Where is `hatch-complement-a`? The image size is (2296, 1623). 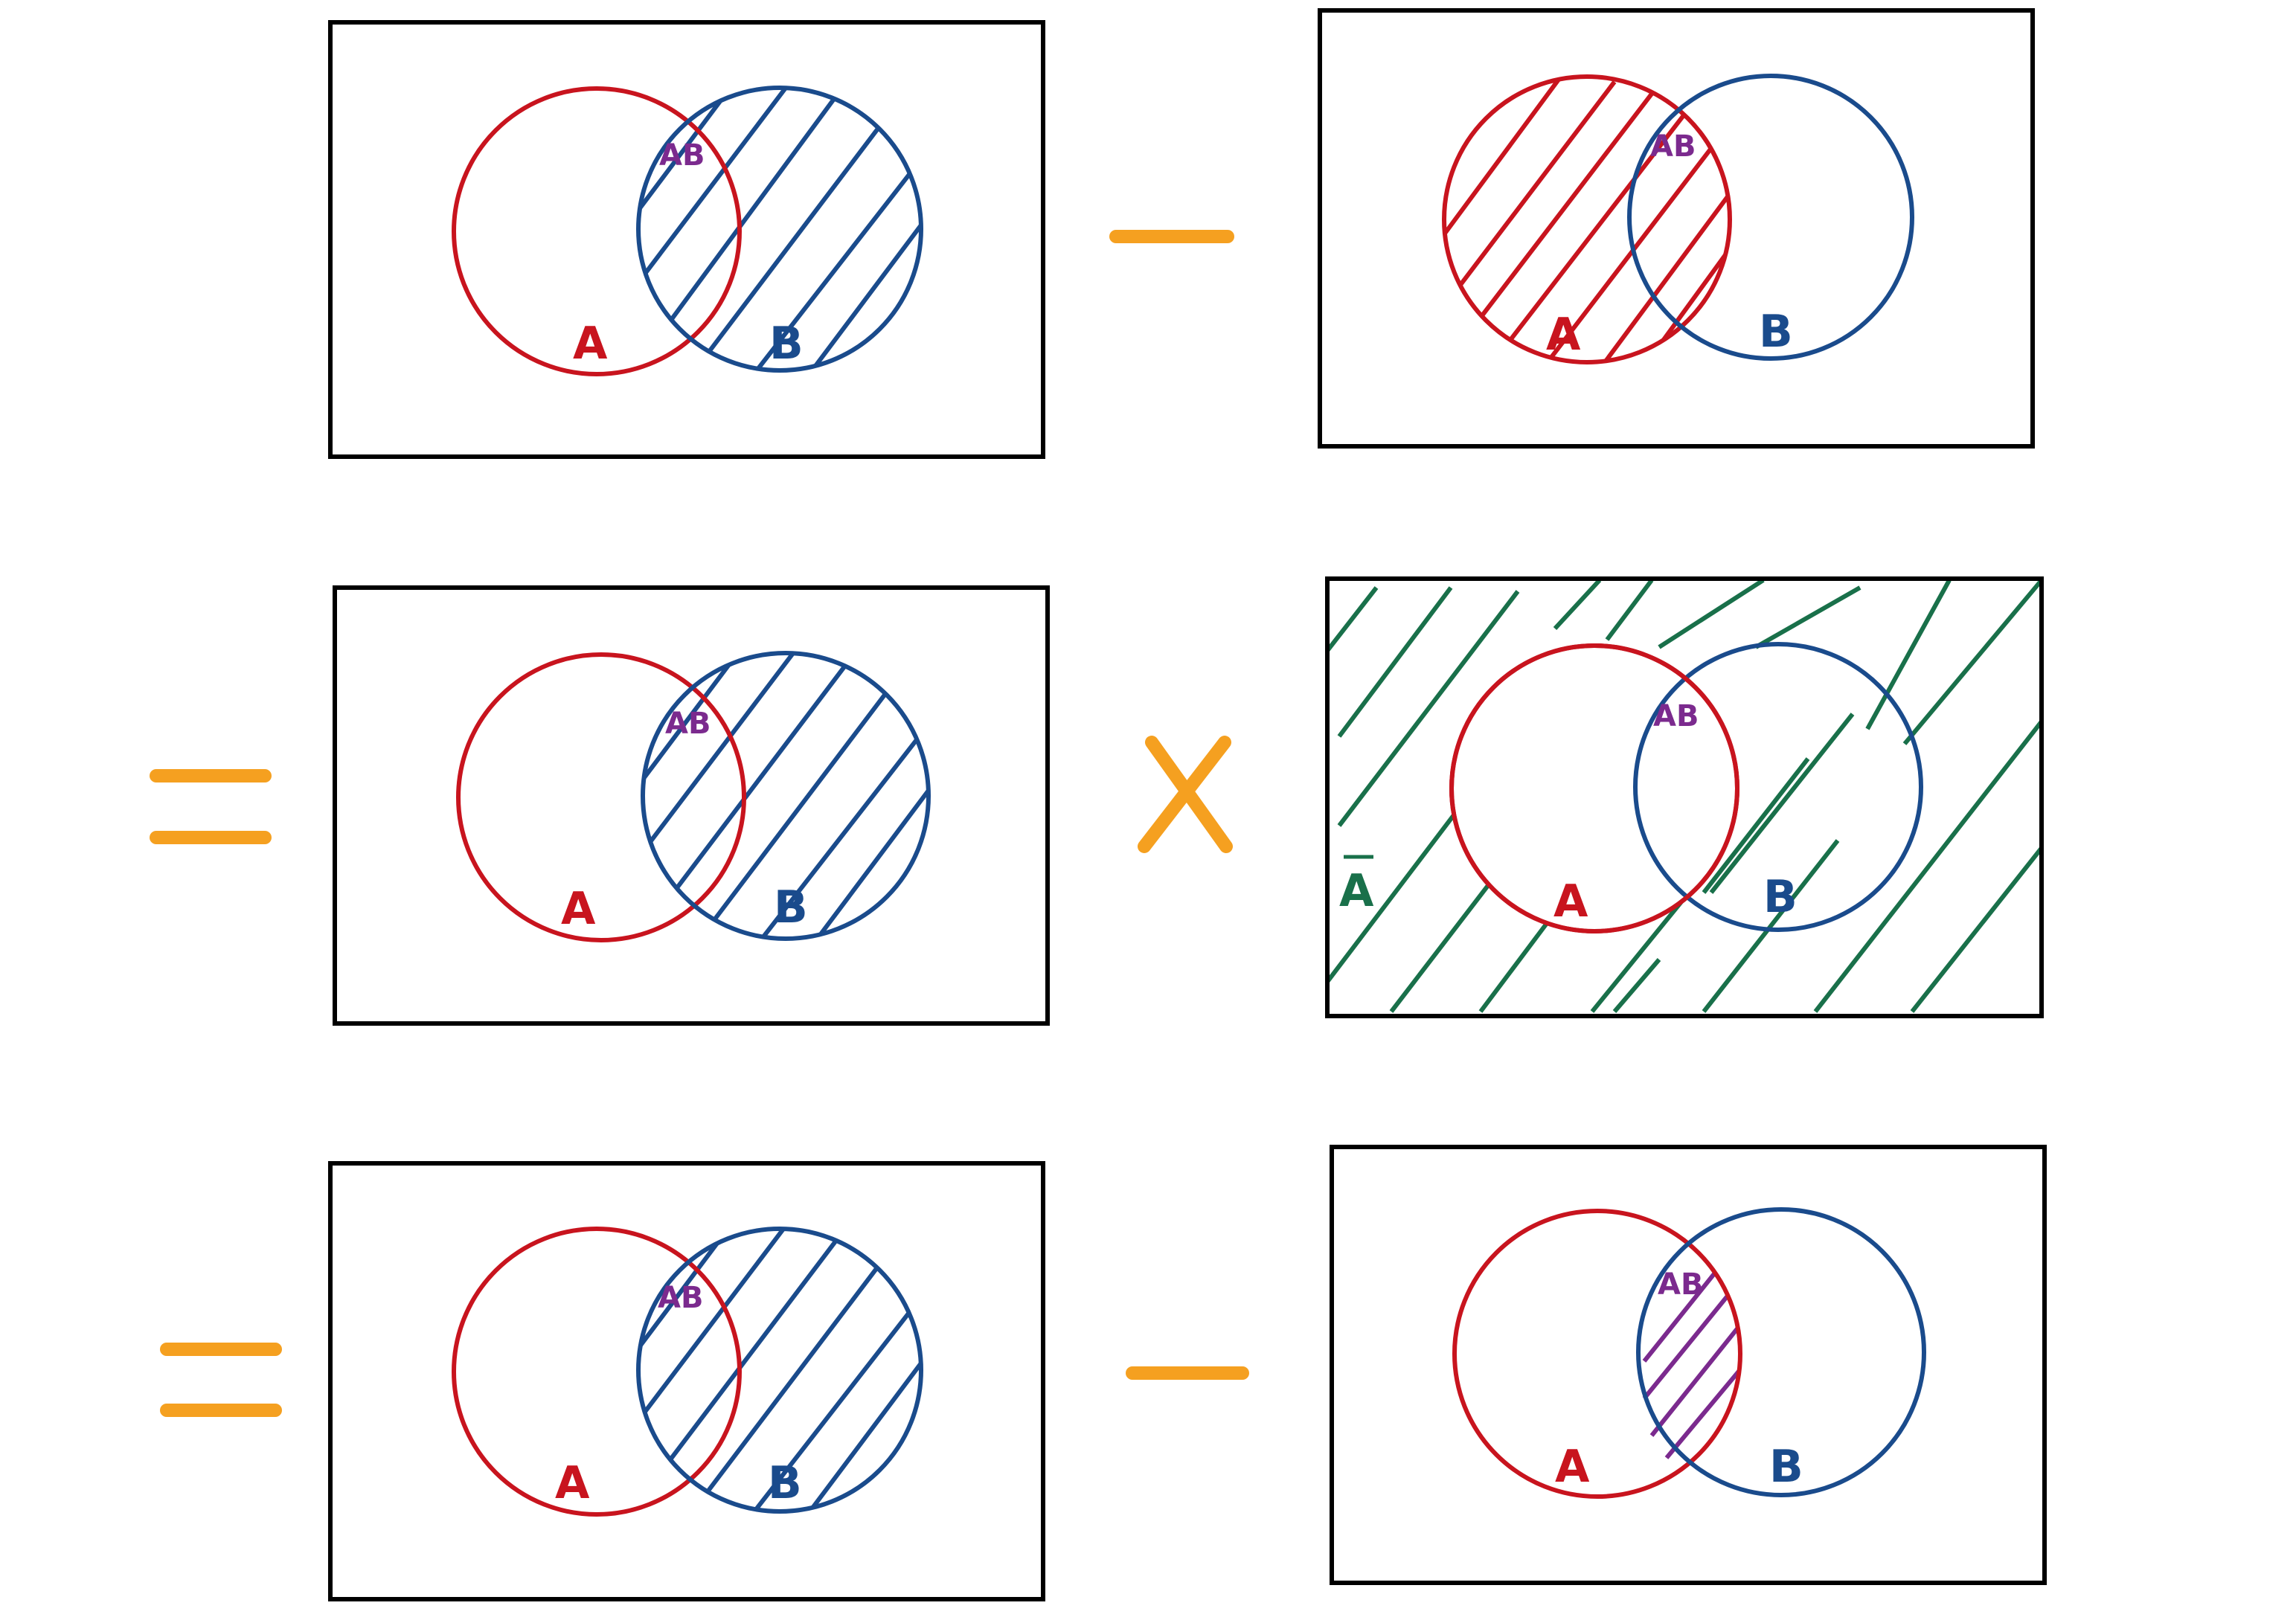 hatch-complement-a is located at coordinates (1684, 796).